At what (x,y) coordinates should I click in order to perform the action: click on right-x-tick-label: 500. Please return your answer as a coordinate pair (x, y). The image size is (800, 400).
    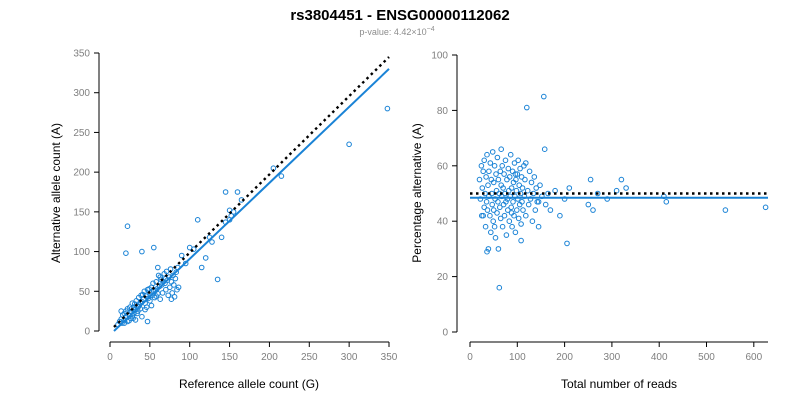
    Looking at the image, I should click on (706, 357).